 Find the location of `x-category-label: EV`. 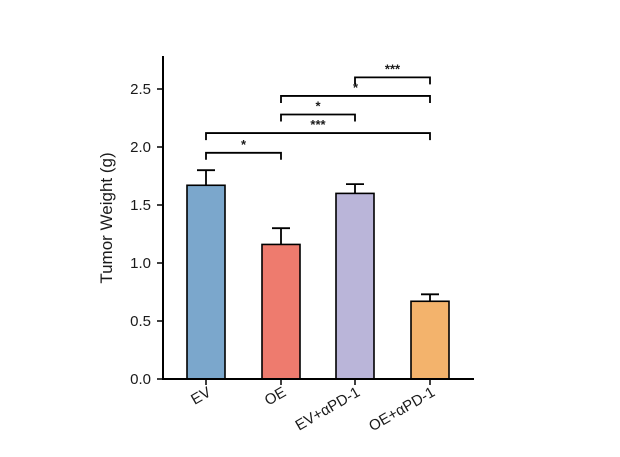

x-category-label: EV is located at coordinates (201, 396).